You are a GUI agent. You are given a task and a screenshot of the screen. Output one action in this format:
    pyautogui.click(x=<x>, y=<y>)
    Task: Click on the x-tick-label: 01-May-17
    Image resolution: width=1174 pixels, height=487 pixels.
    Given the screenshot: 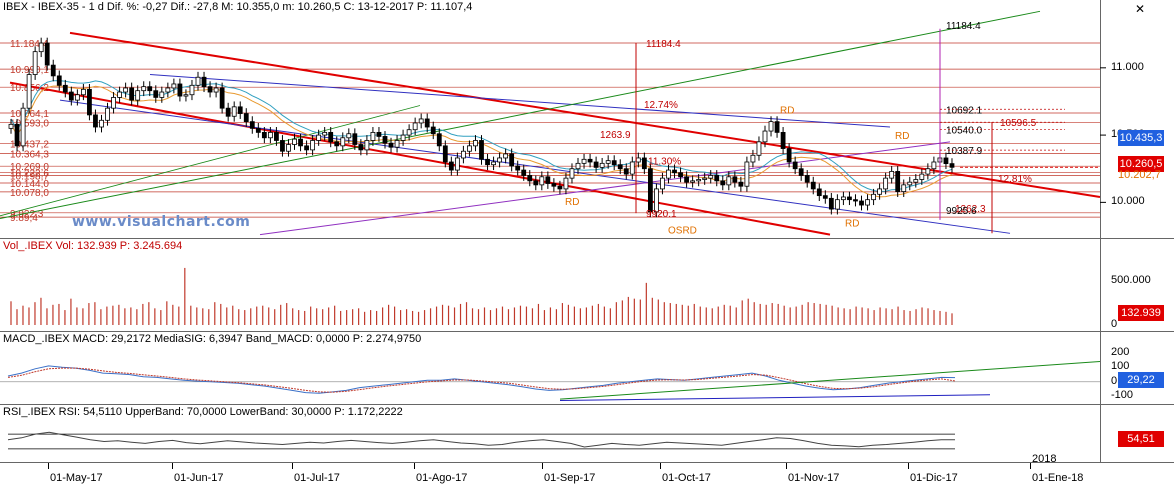 What is the action you would take?
    pyautogui.click(x=76, y=478)
    